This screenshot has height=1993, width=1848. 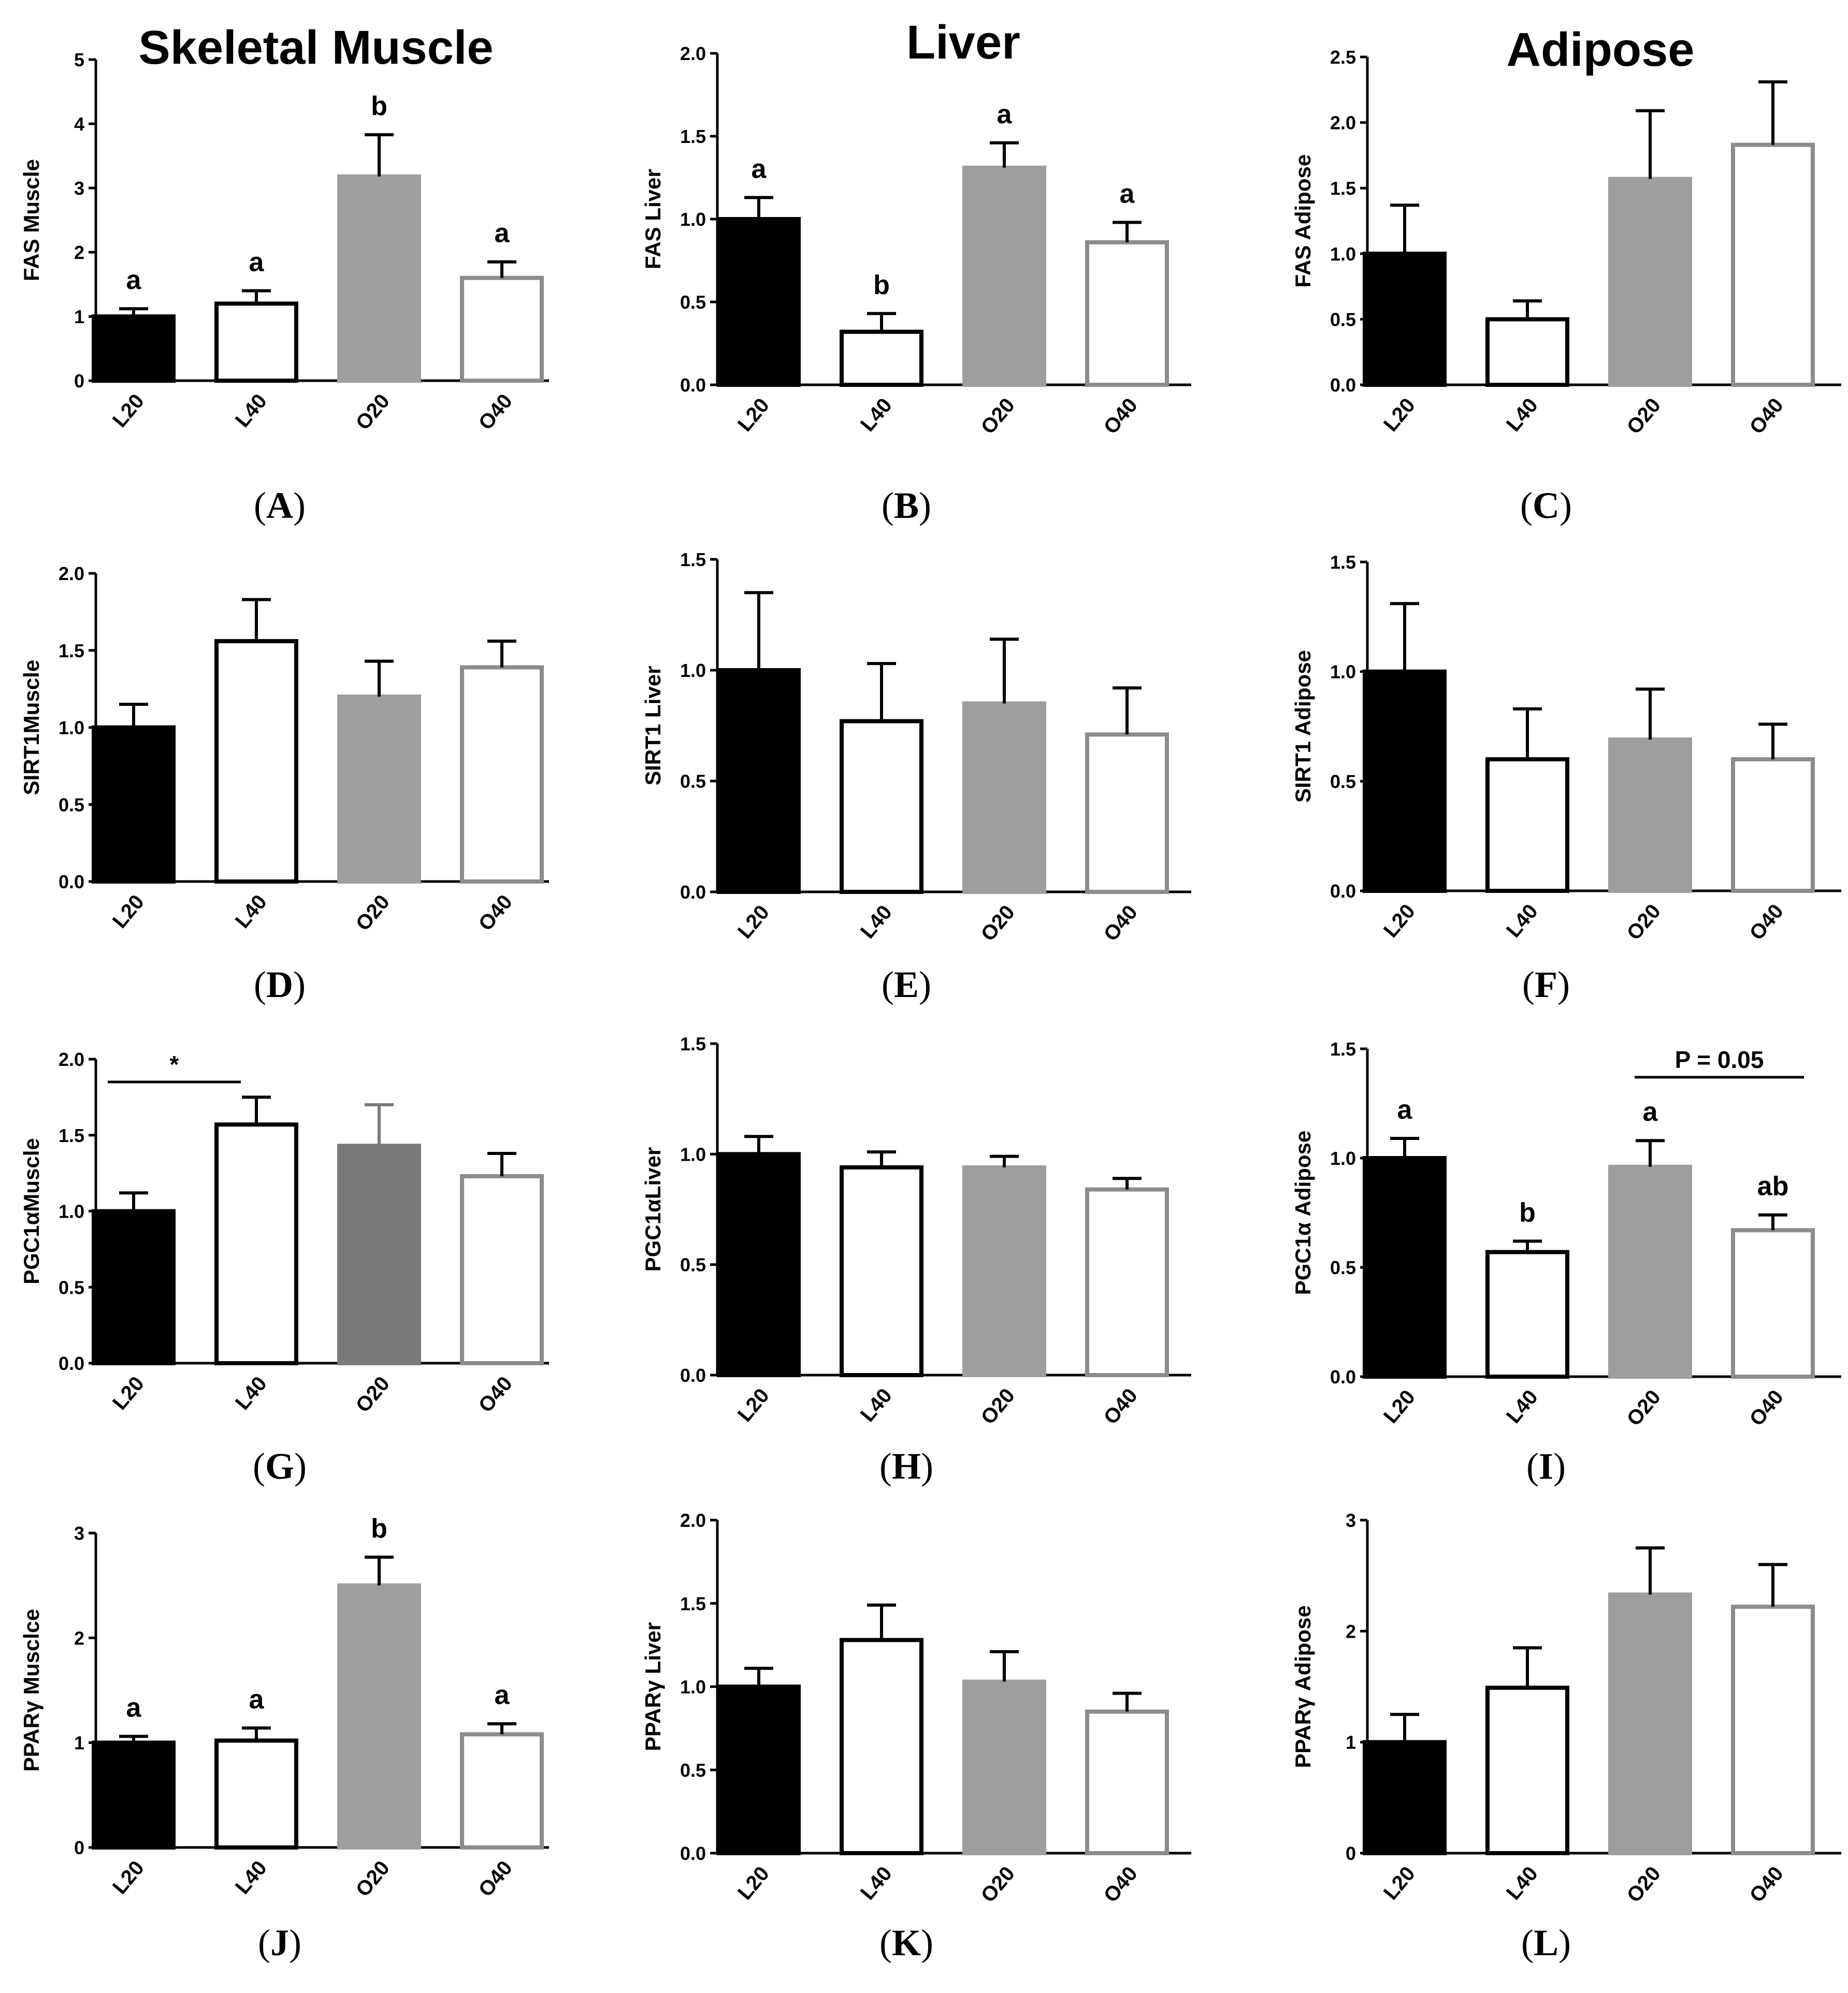 I want to click on panel-j: 0 1 2 3 PPARγ Musclce a L20 a L40 b O20 a O40 (J), so click(x=284, y=1738).